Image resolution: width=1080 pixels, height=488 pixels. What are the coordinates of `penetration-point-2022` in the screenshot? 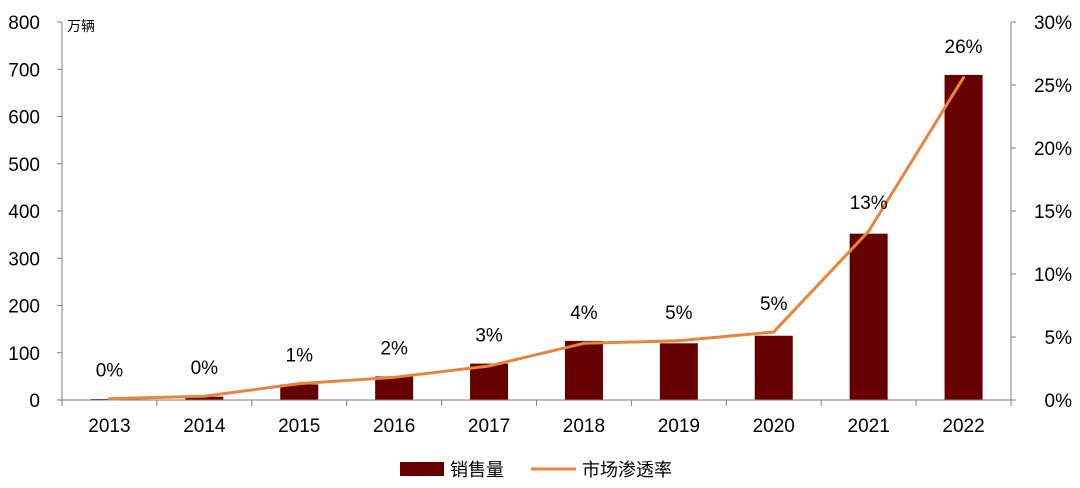 It's located at (964, 77).